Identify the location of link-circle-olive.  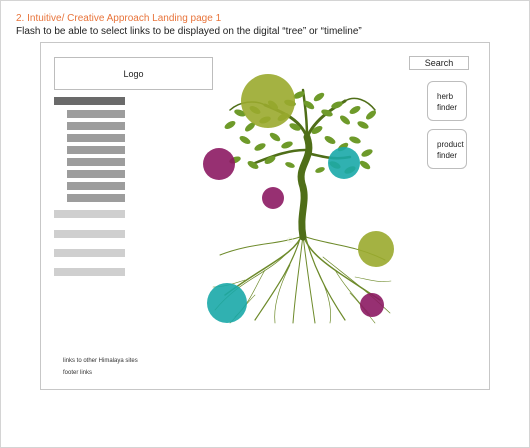
(376, 249).